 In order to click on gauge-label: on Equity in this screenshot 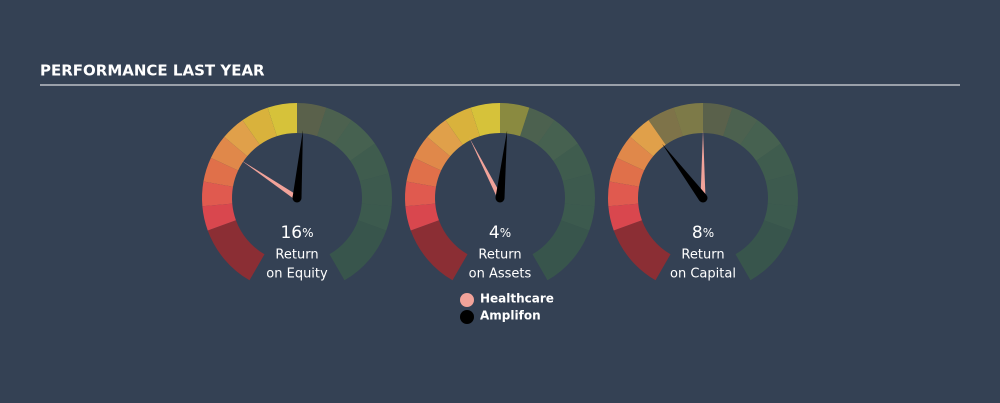, I will do `click(297, 274)`.